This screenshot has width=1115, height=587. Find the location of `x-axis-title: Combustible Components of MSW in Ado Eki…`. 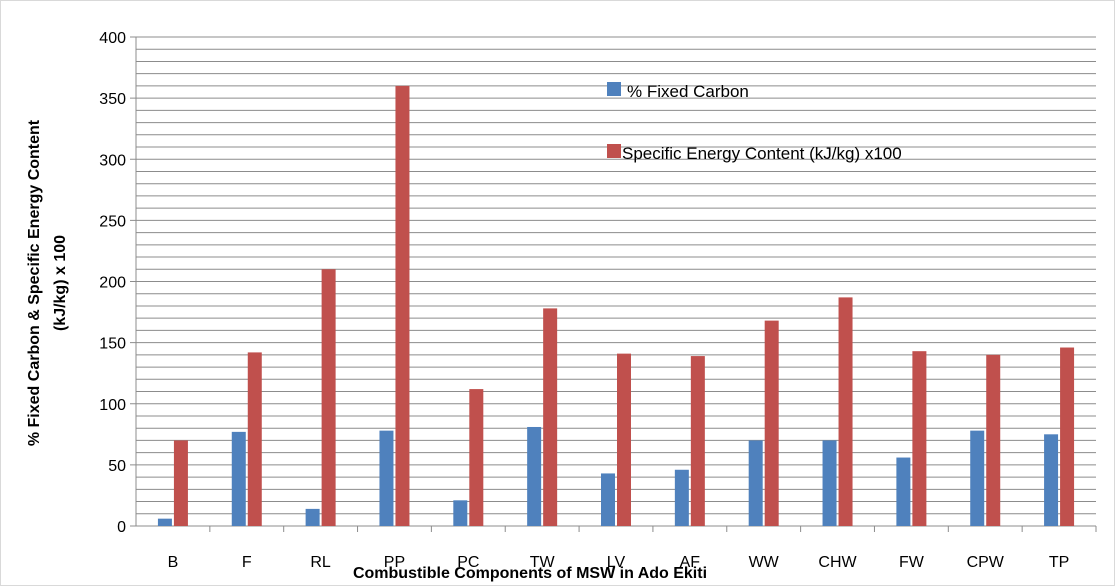

x-axis-title: Combustible Components of MSW in Ado Eki… is located at coordinates (530, 573).